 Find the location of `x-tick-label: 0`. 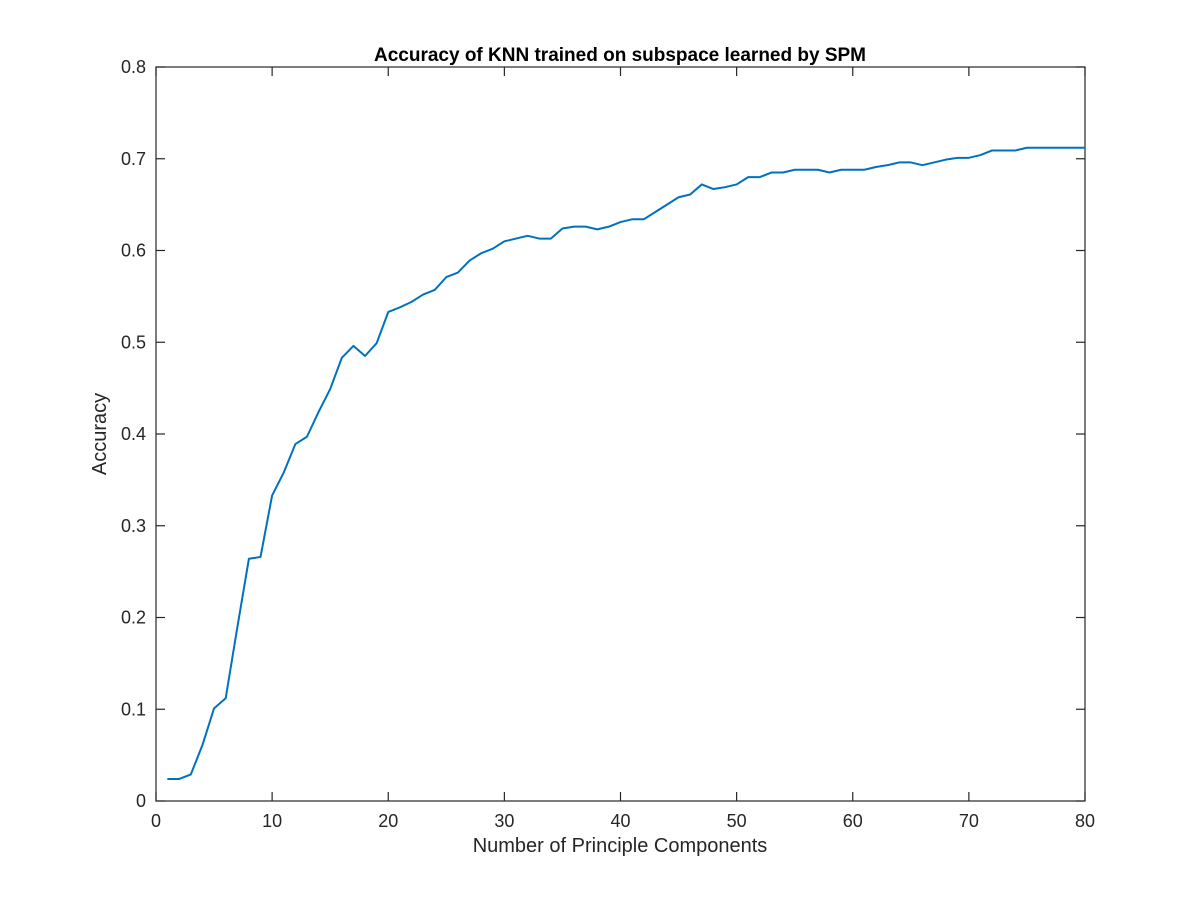

x-tick-label: 0 is located at coordinates (156, 821).